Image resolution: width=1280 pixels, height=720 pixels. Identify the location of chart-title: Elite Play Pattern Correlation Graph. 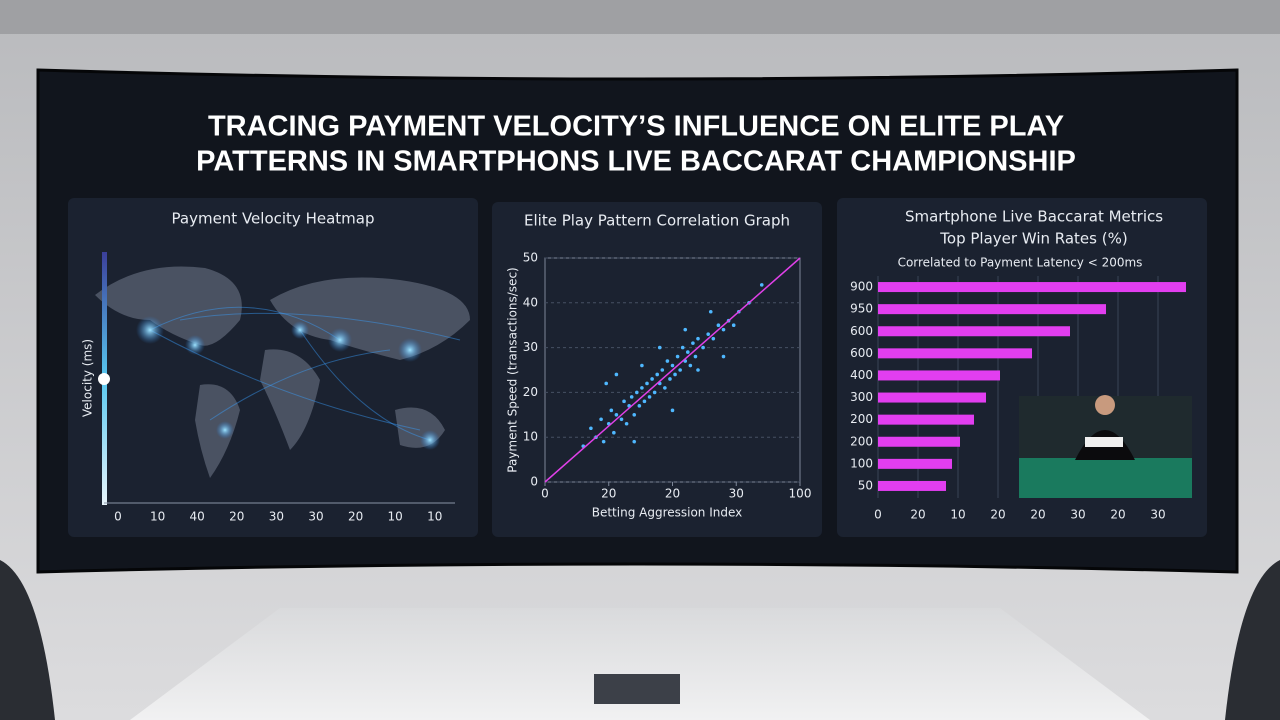
(657, 221).